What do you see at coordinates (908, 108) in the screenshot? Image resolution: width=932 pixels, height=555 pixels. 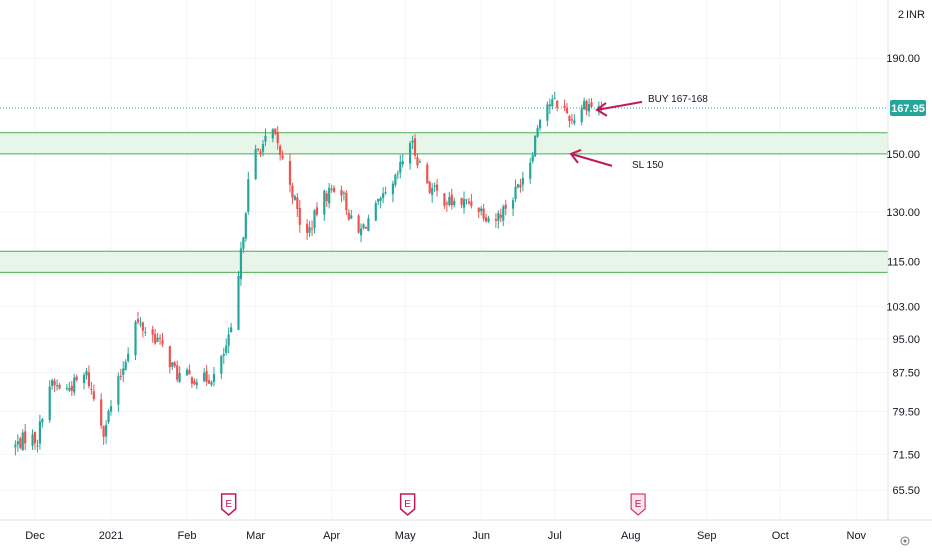 I see `last-price-badge: 167.95` at bounding box center [908, 108].